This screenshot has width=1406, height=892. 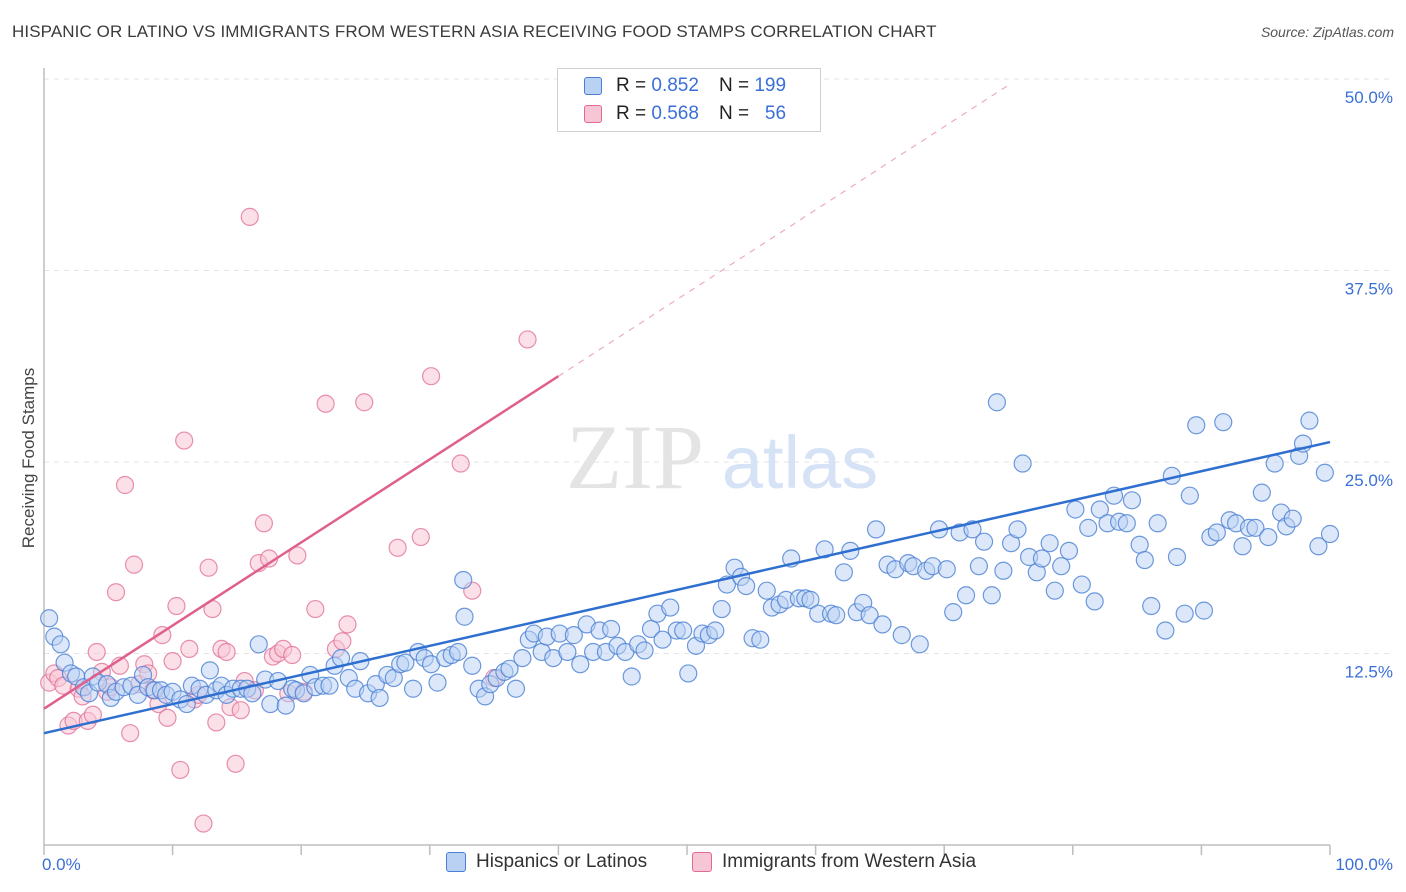 I want to click on y-tick-label: 25.0%, so click(x=1369, y=480).